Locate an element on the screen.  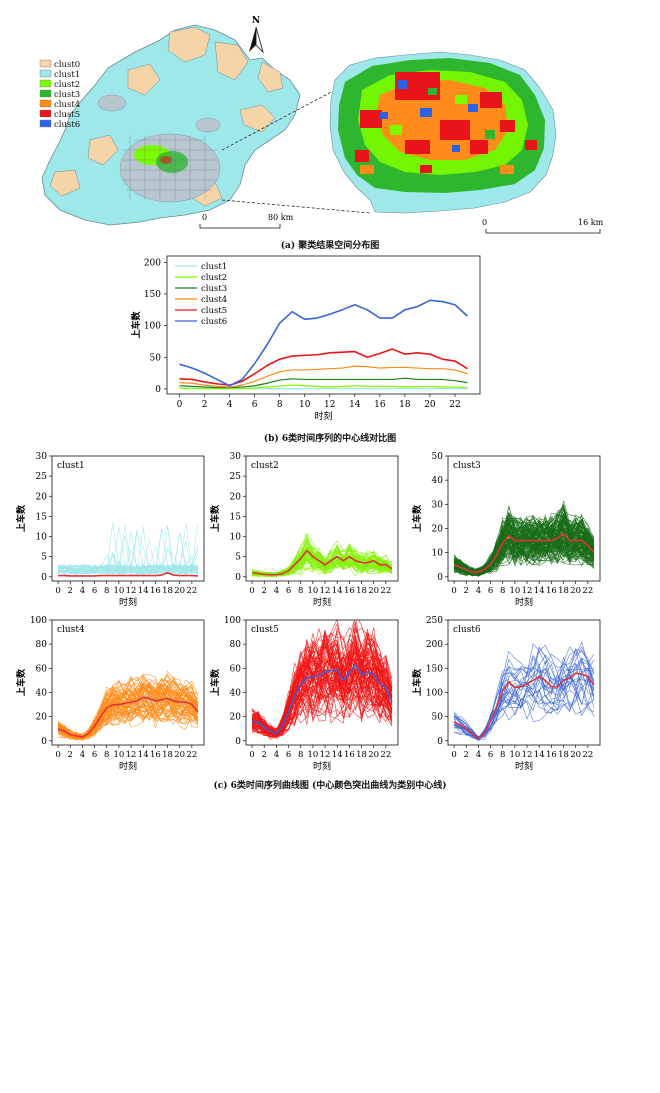
y-tick-label: 50 is located at coordinates (438, 718).